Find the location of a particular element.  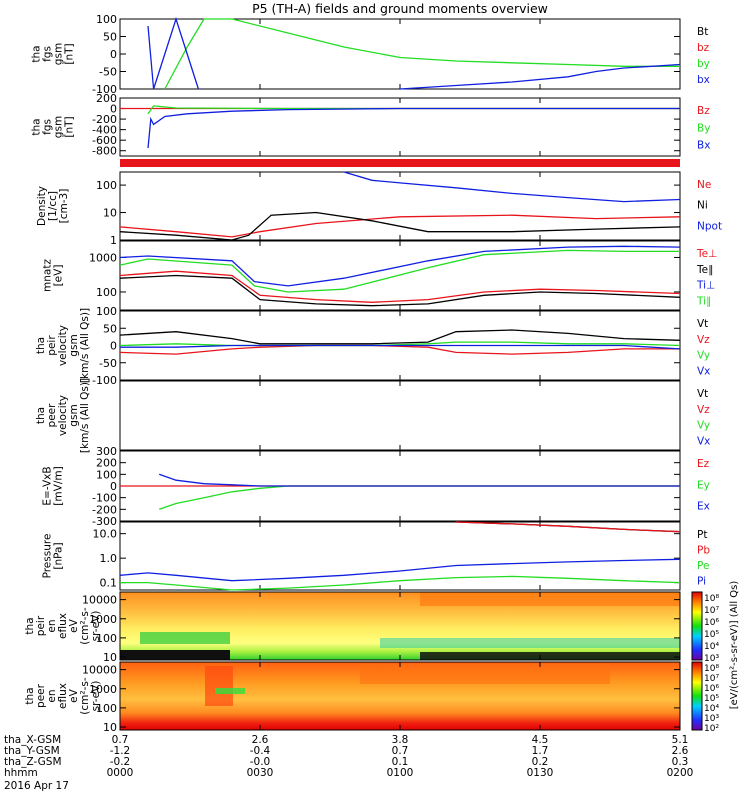

x-tick-label: 0030 is located at coordinates (260, 773).